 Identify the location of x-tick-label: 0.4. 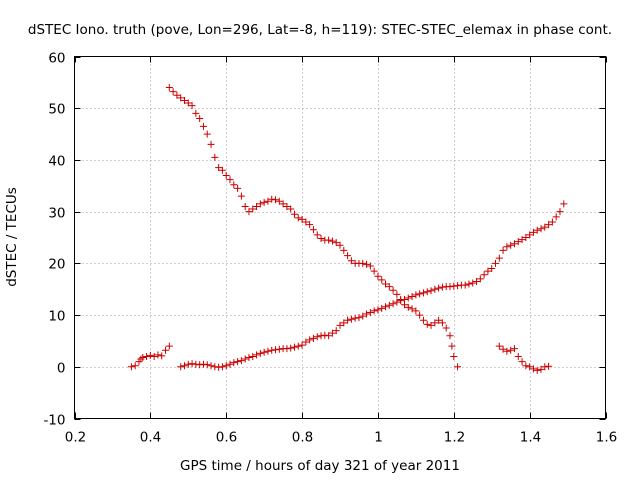
(150, 438).